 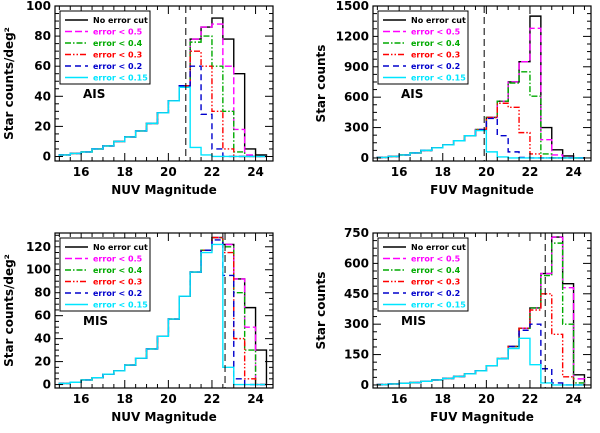 I want to click on y-tick-label: 900, so click(x=356, y=67).